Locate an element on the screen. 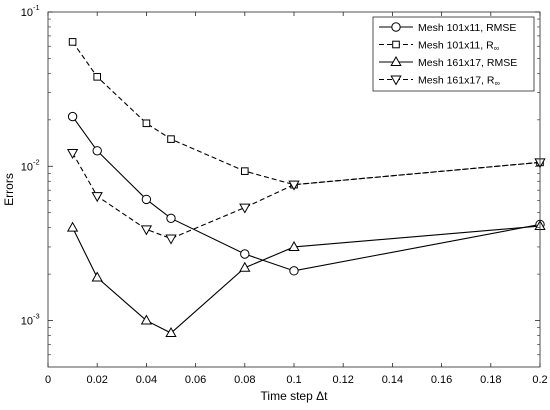 Image resolution: width=550 pixels, height=410 pixels. x-tick-label: 0.1 is located at coordinates (293, 380).